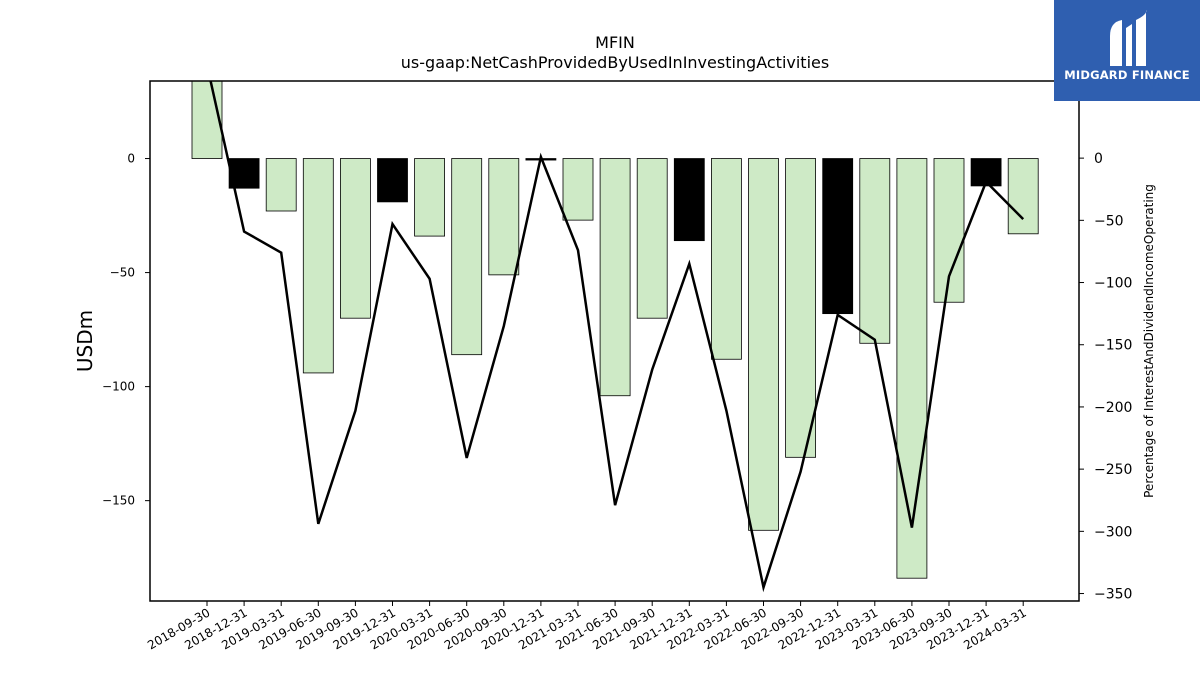  What do you see at coordinates (1109, 221) in the screenshot?
I see `y2-tick-label: −50` at bounding box center [1109, 221].